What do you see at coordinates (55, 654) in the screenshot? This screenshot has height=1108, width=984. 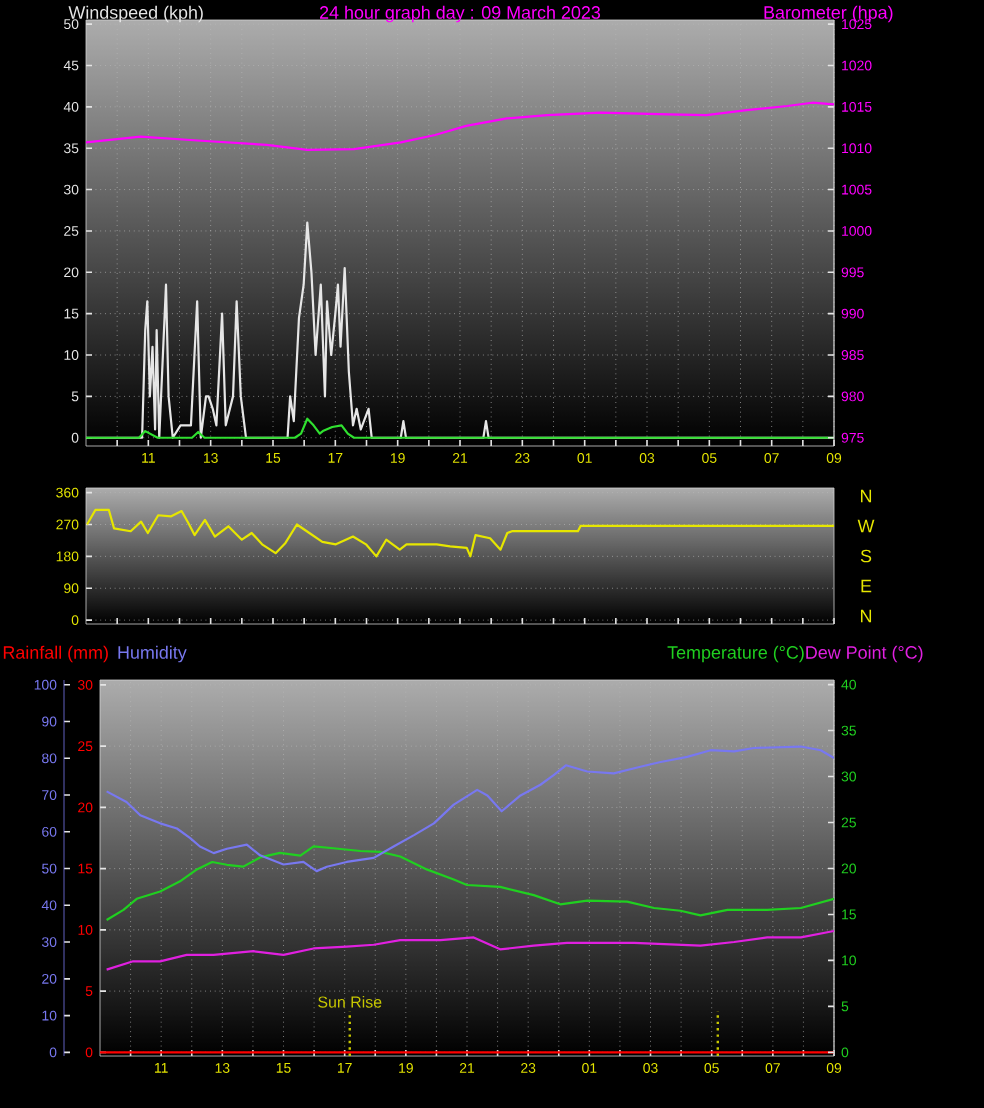 I see `text: Rainfall (mm)` at bounding box center [55, 654].